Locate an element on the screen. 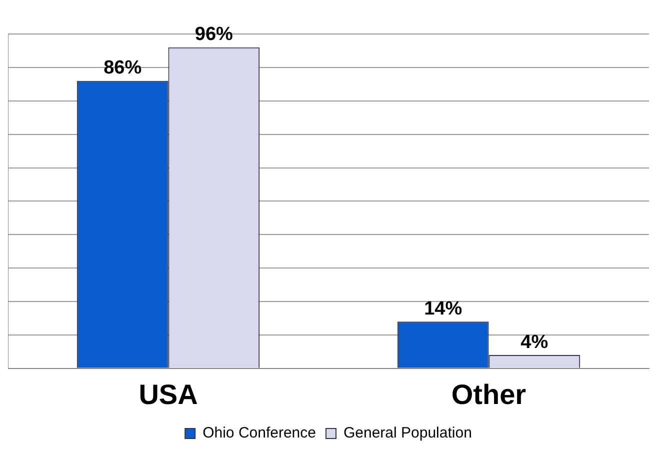 The image size is (661, 459). data-label: 96% is located at coordinates (214, 35).